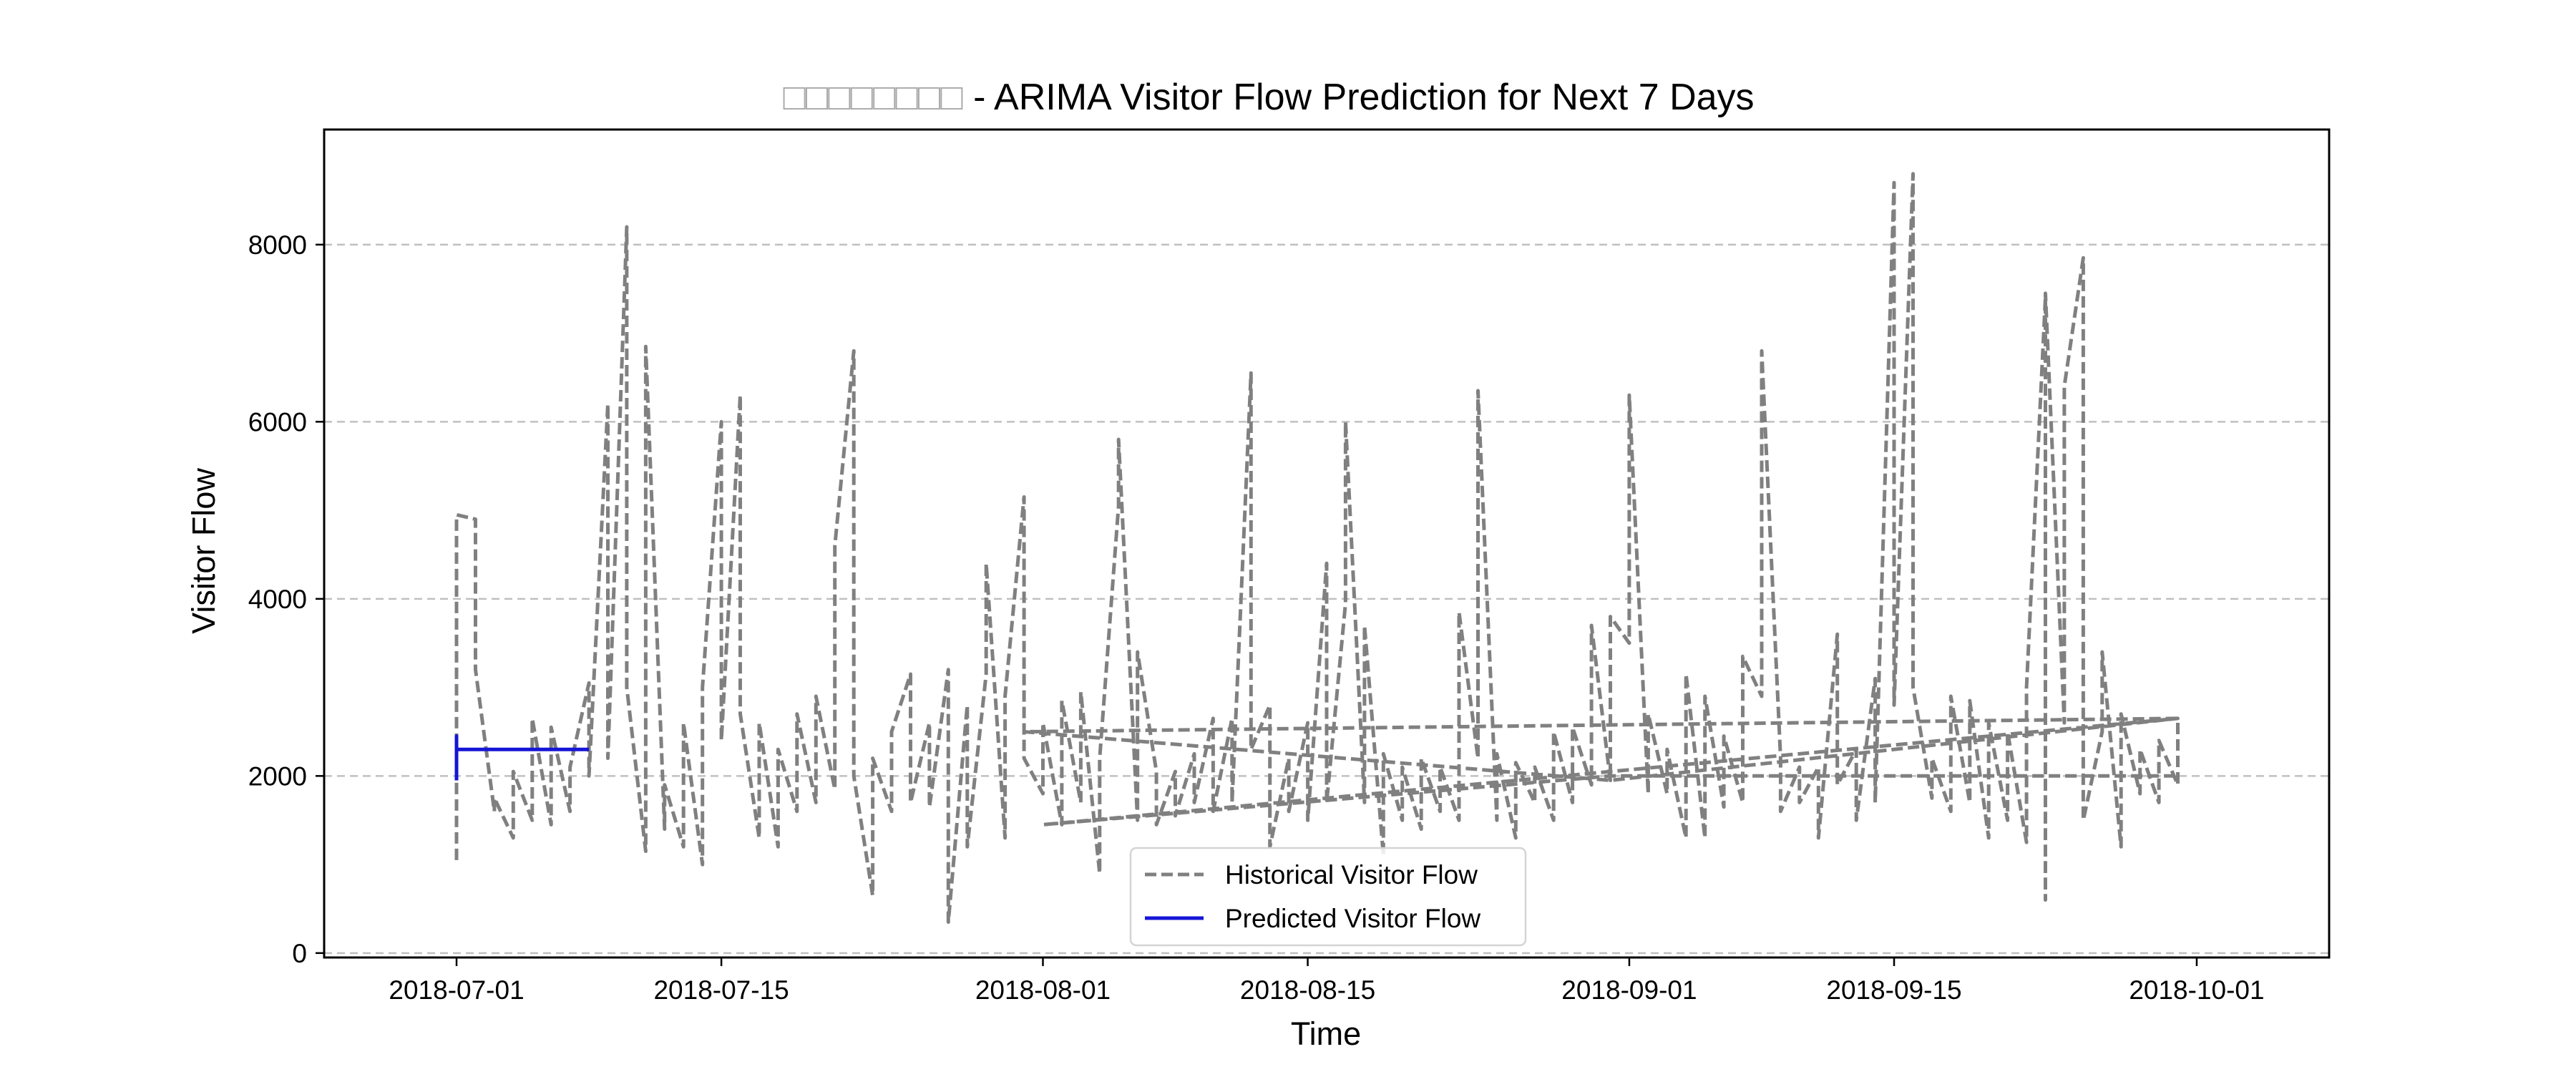 This screenshot has width=2576, height=1077. Describe the element at coordinates (1893, 990) in the screenshot. I see `x-tick-label: 2018-09-15` at that location.